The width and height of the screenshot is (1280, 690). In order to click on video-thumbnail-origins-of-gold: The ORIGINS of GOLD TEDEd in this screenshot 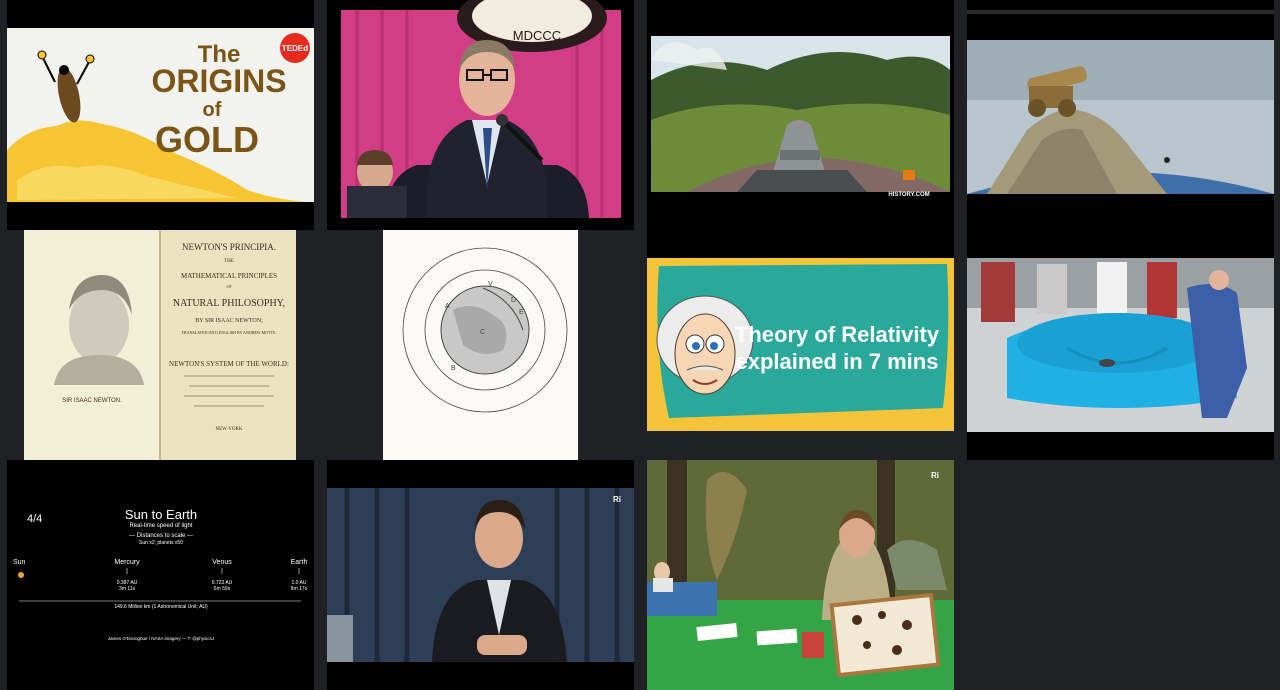, I will do `click(160, 115)`.